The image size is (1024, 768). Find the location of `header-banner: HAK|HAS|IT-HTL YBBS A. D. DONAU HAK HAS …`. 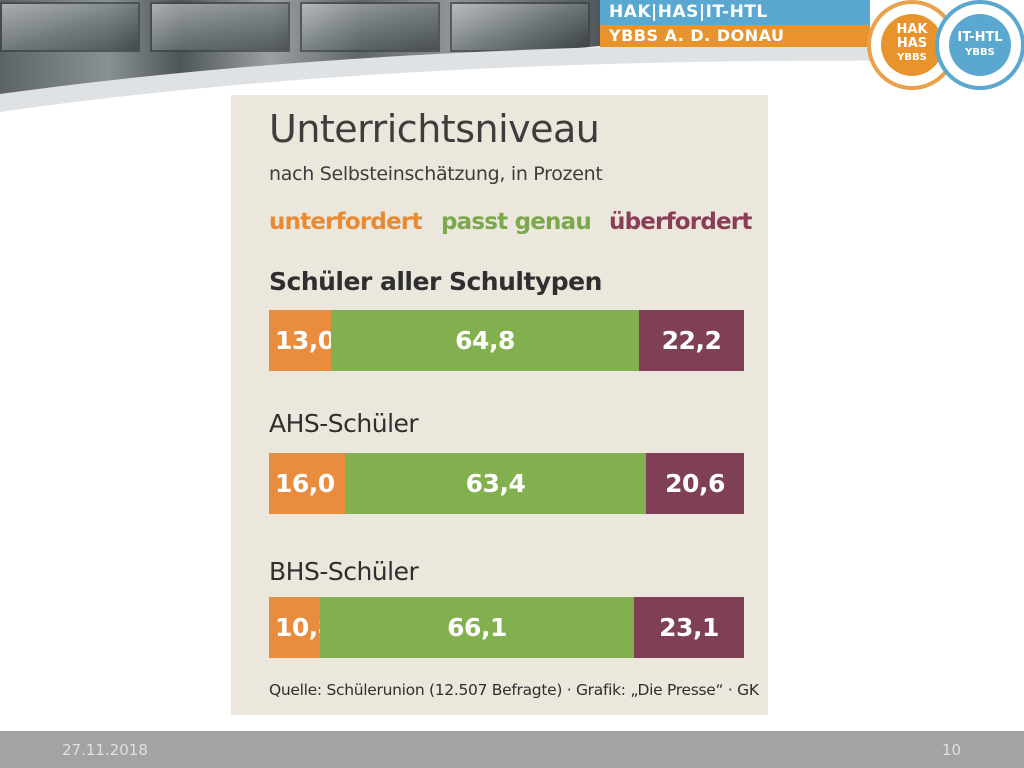

header-banner: HAK|HAS|IT-HTL YBBS A. D. DONAU HAK HAS … is located at coordinates (512, 56).